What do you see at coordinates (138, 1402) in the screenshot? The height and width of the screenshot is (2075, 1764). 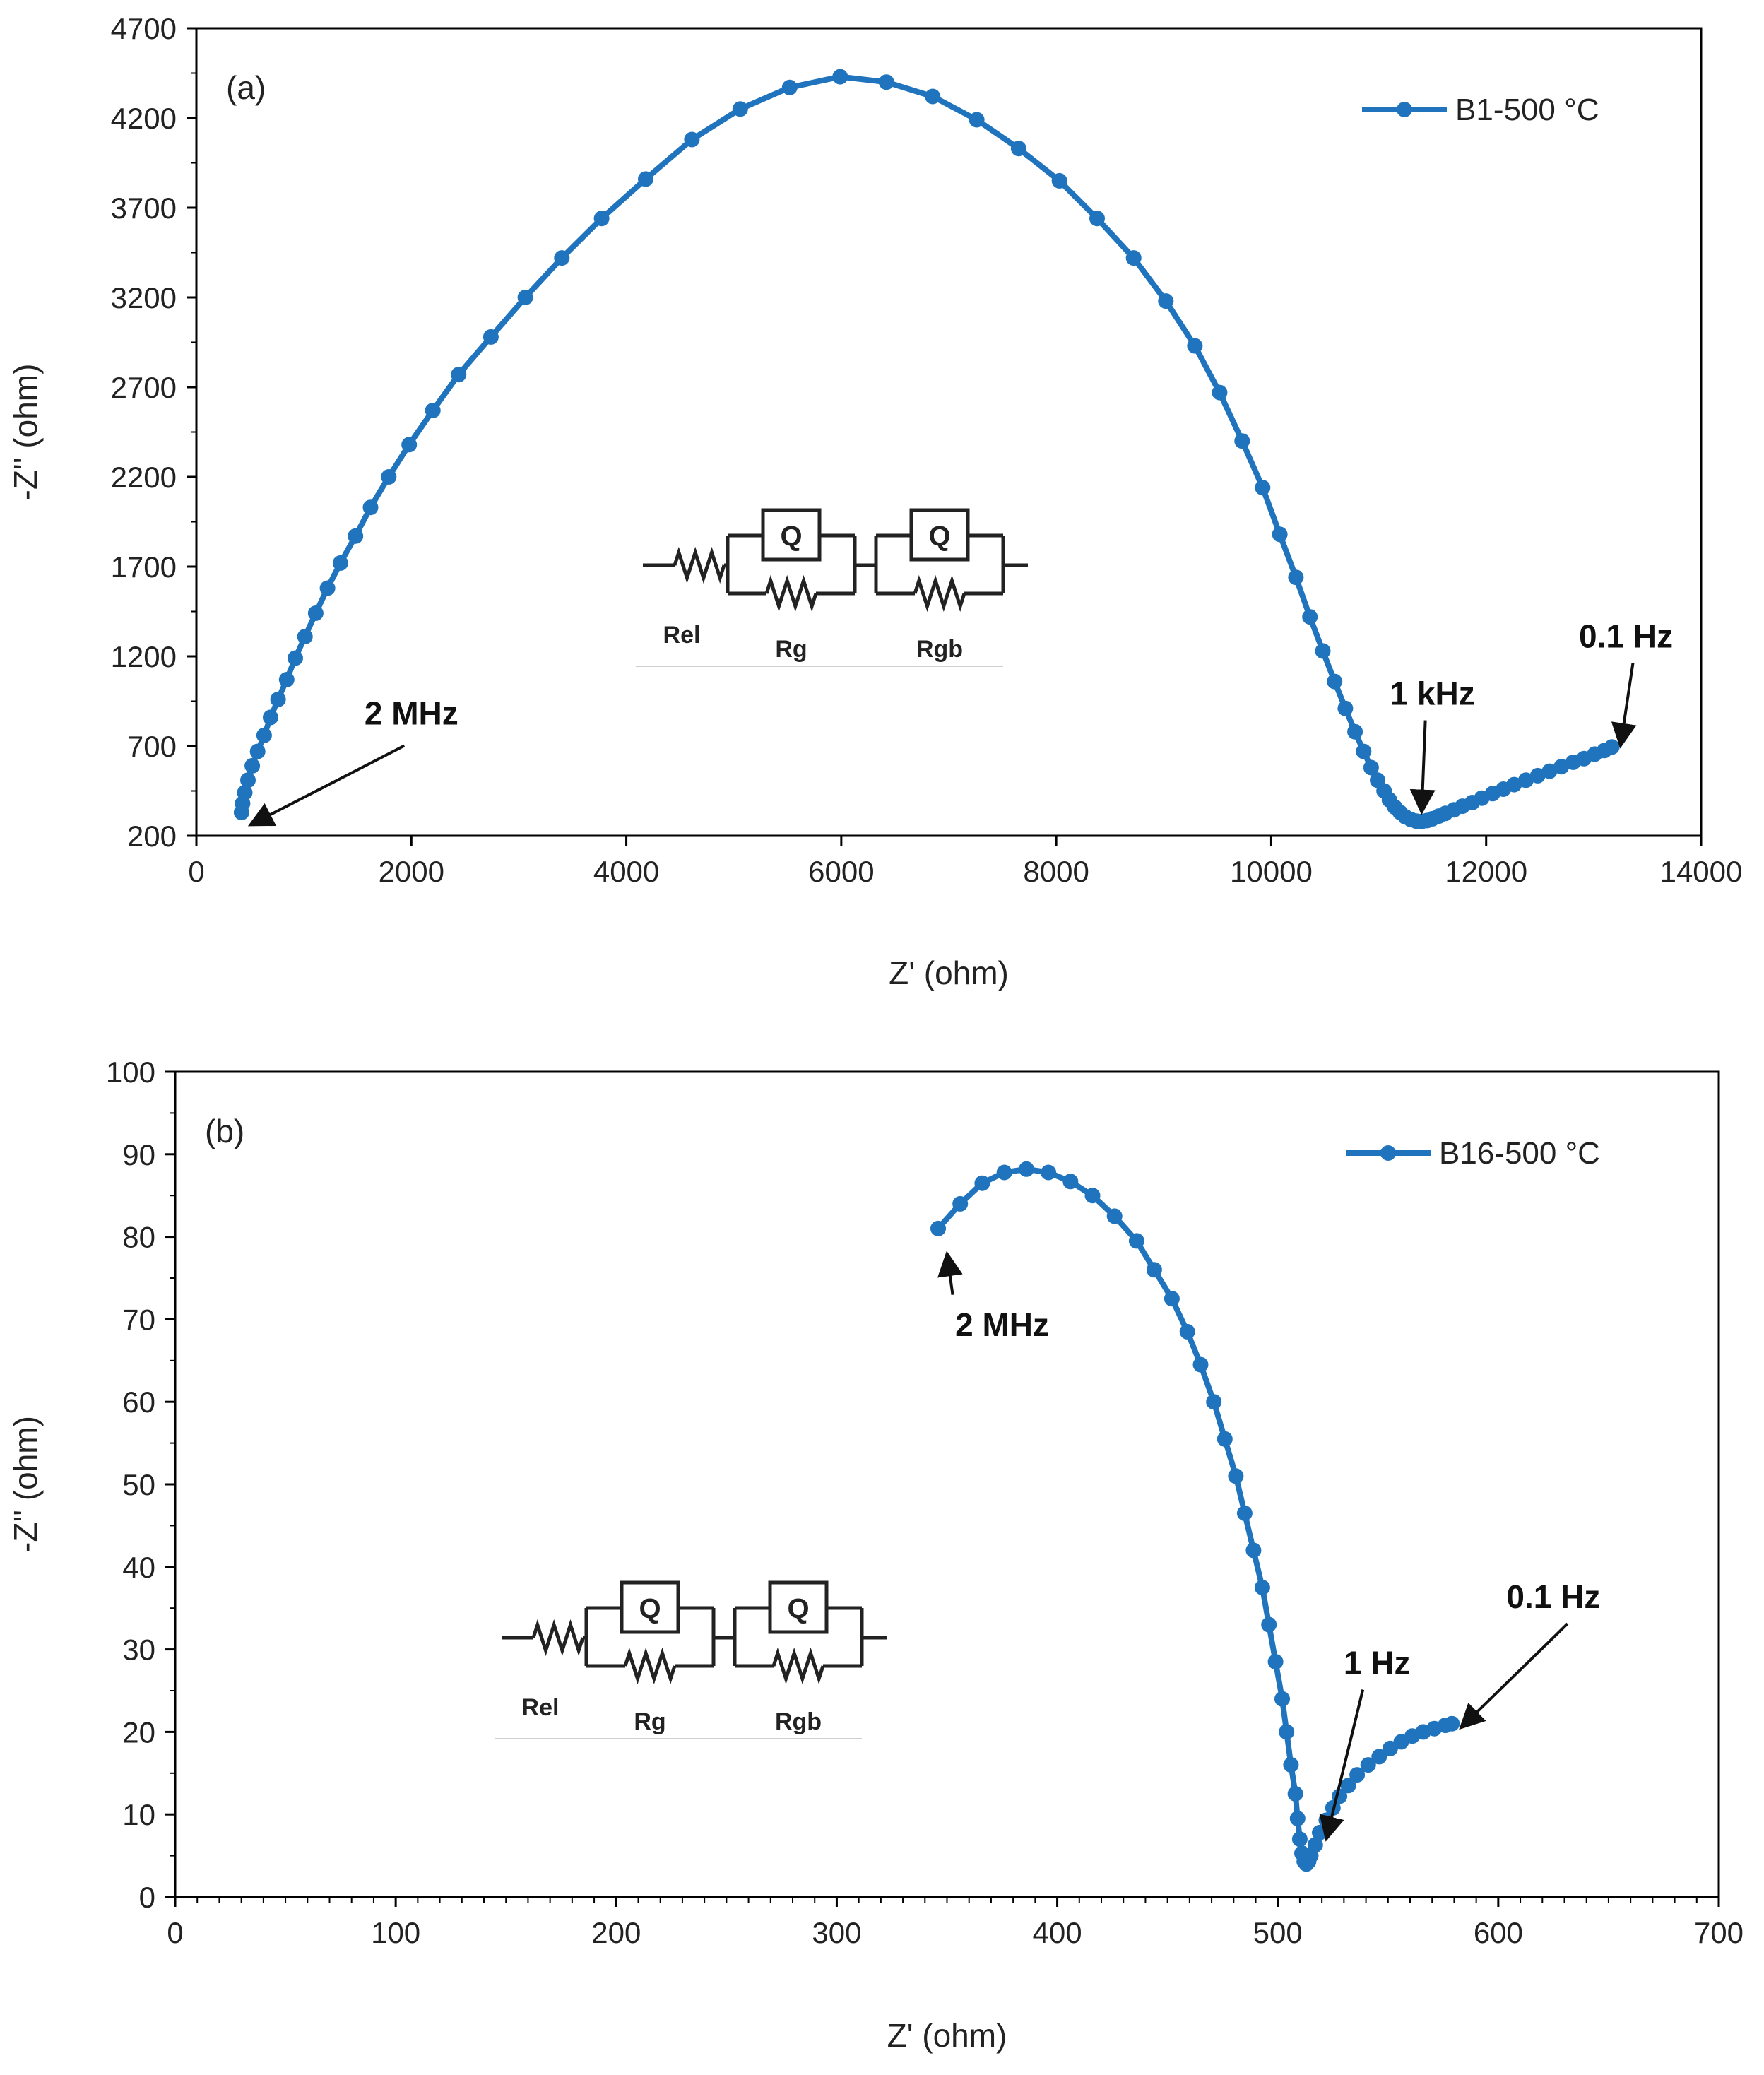 I see `y-tick-label: 60` at bounding box center [138, 1402].